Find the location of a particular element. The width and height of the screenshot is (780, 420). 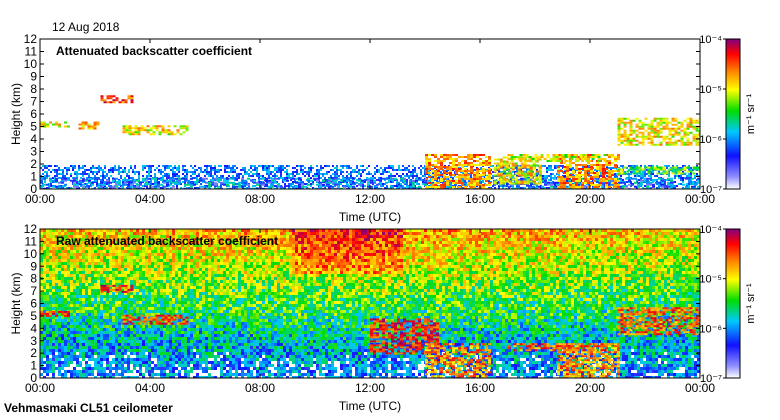

panel-title: Raw attenuated backscatter coefficient is located at coordinates (167, 241).